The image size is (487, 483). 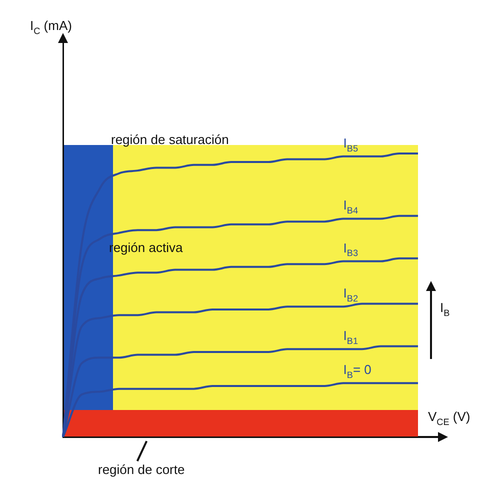 What do you see at coordinates (170, 139) in the screenshot?
I see `text: región de saturación` at bounding box center [170, 139].